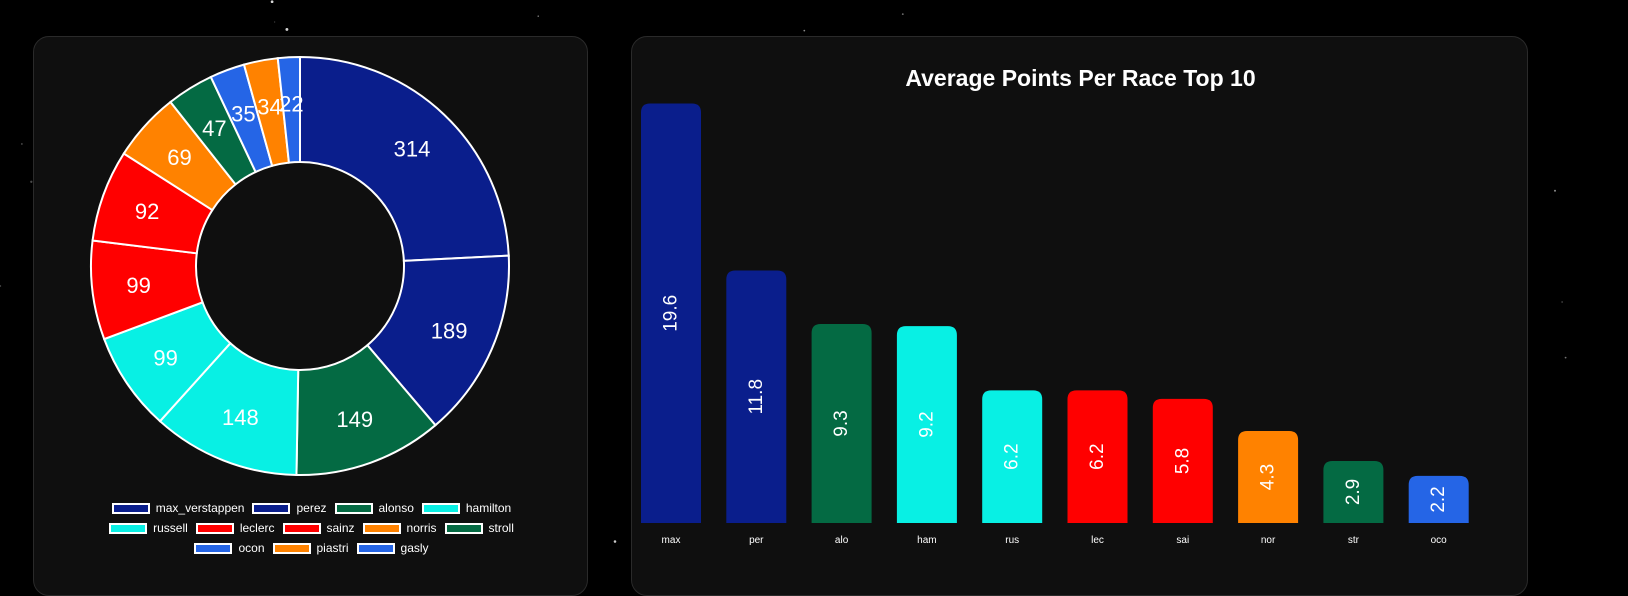 Image resolution: width=1628 pixels, height=596 pixels. Describe the element at coordinates (251, 548) in the screenshot. I see `legend-label: ocon` at that location.